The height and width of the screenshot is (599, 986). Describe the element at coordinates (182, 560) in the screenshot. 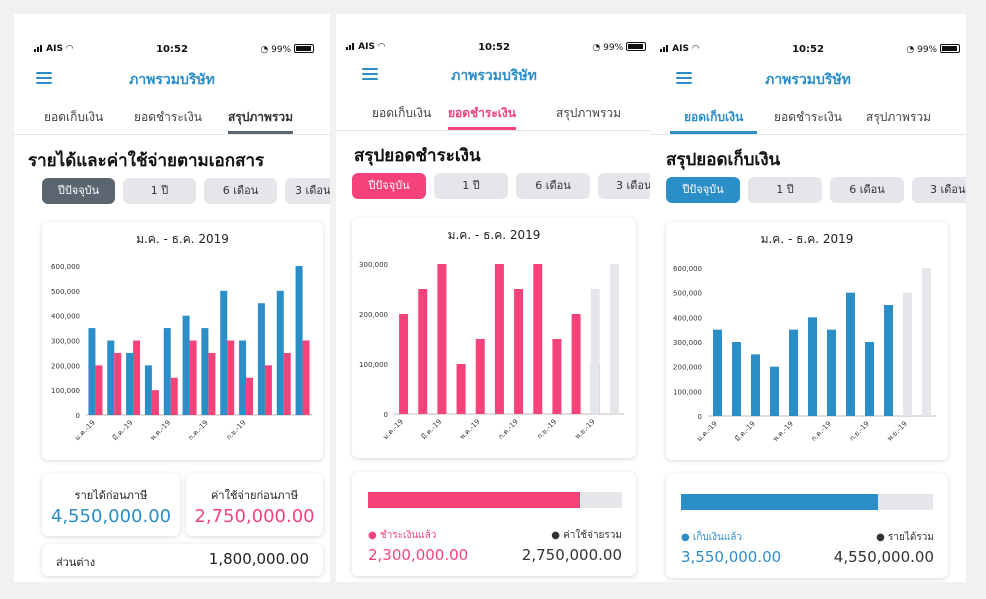

I see `difference-card: ส่วนต่าง 1,800,000.00` at that location.